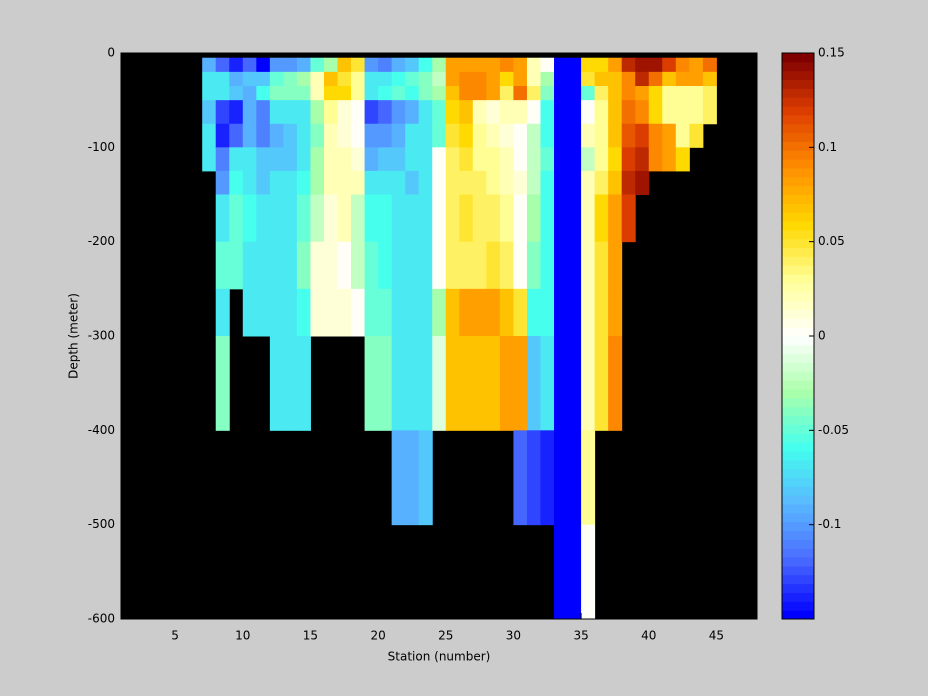 This screenshot has height=696, width=928. What do you see at coordinates (829, 524) in the screenshot?
I see `colorbar-tick-label: -0.1` at bounding box center [829, 524].